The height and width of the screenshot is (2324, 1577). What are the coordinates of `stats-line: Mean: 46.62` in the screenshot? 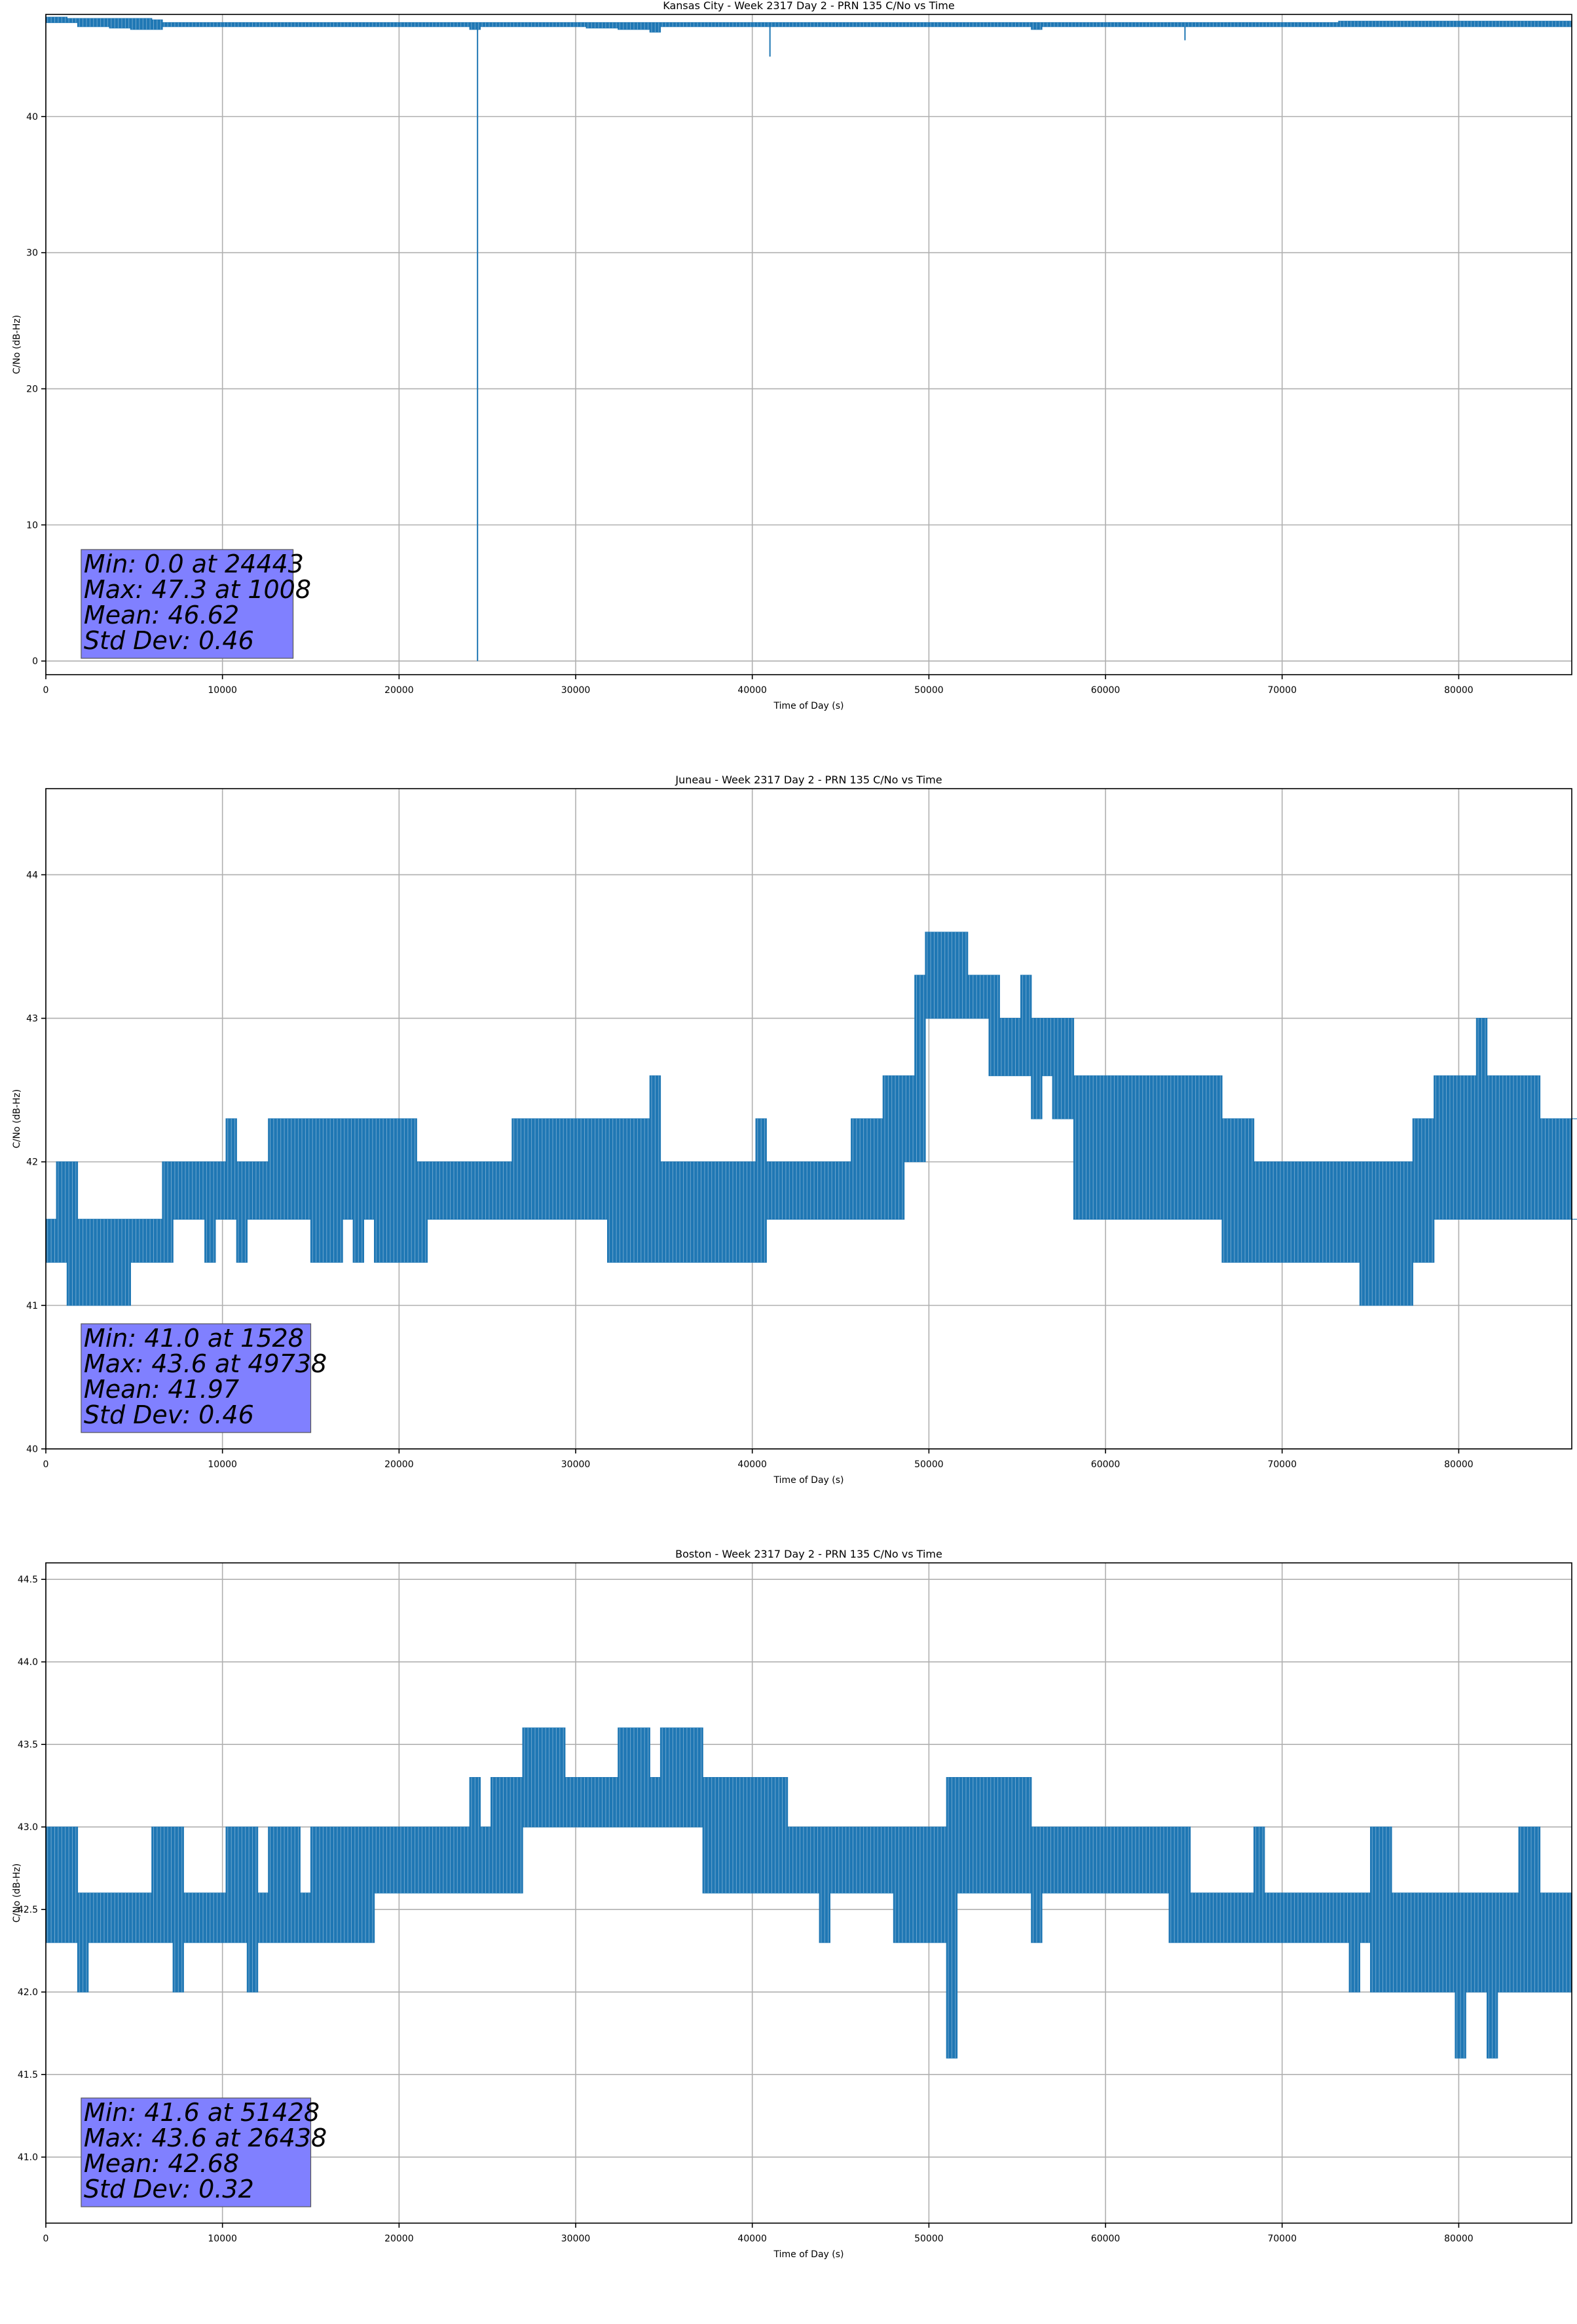 It's located at (161, 615).